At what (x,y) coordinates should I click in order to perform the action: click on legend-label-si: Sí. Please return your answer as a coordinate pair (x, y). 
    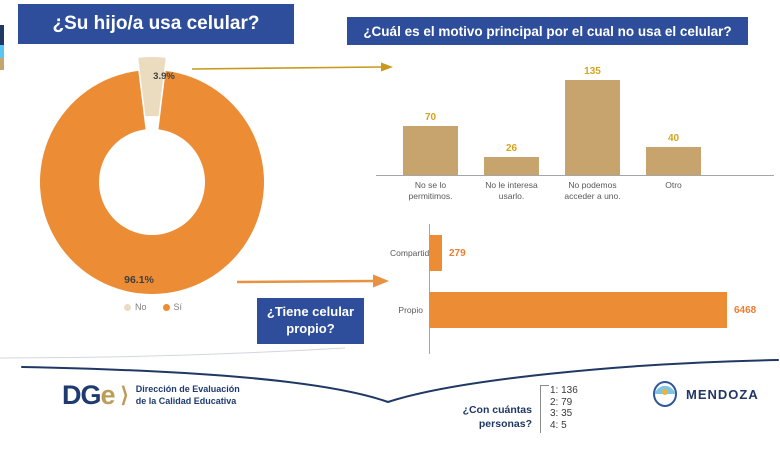
    Looking at the image, I should click on (178, 307).